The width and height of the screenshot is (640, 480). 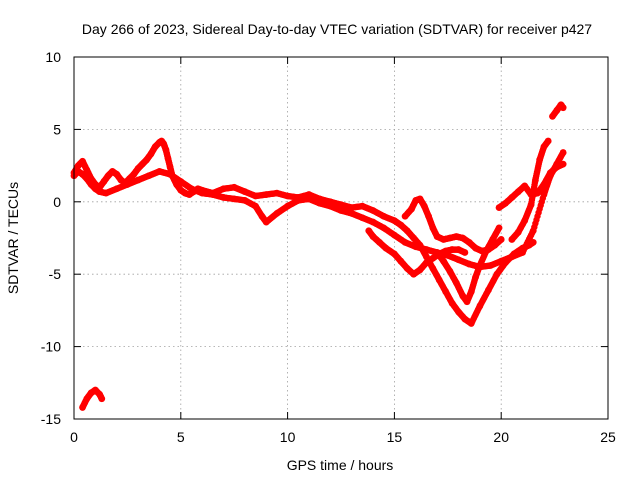 What do you see at coordinates (51, 347) in the screenshot?
I see `y-tick-label: -10` at bounding box center [51, 347].